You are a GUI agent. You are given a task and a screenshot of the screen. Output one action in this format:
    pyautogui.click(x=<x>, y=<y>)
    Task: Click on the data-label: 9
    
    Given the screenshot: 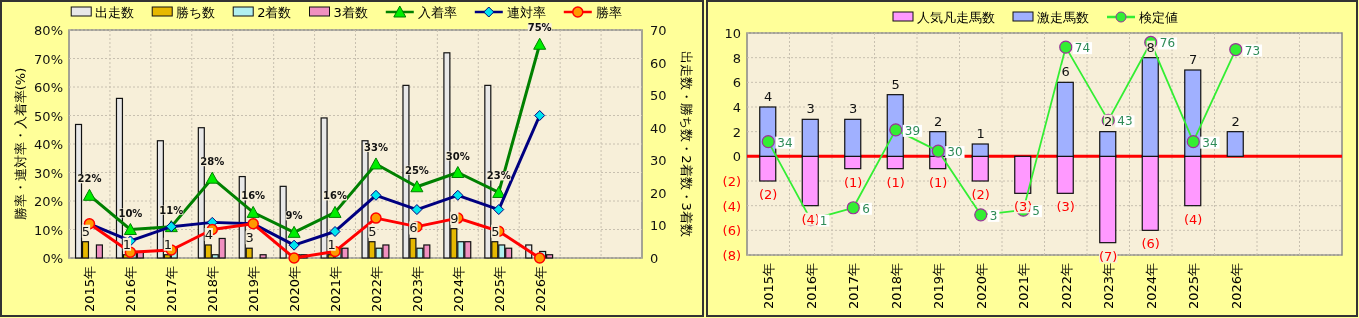 What is the action you would take?
    pyautogui.click(x=454, y=218)
    